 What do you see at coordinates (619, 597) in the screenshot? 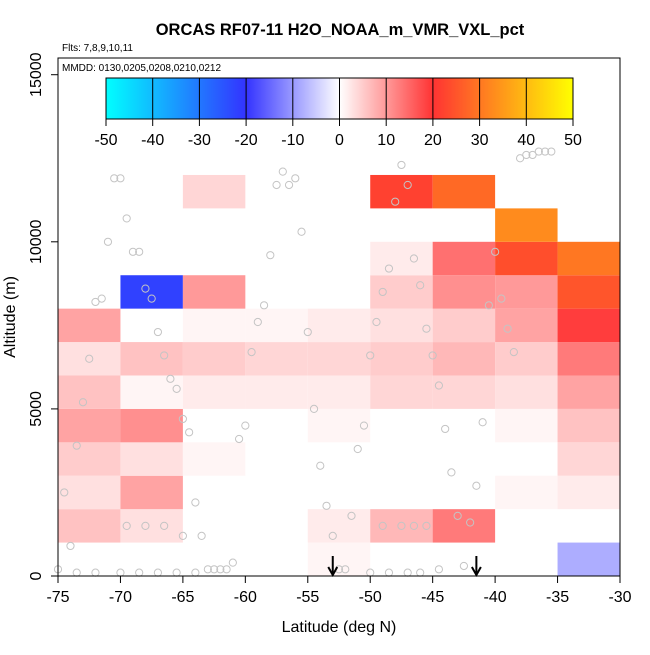
I see `x-tick-label: -30` at bounding box center [619, 597].